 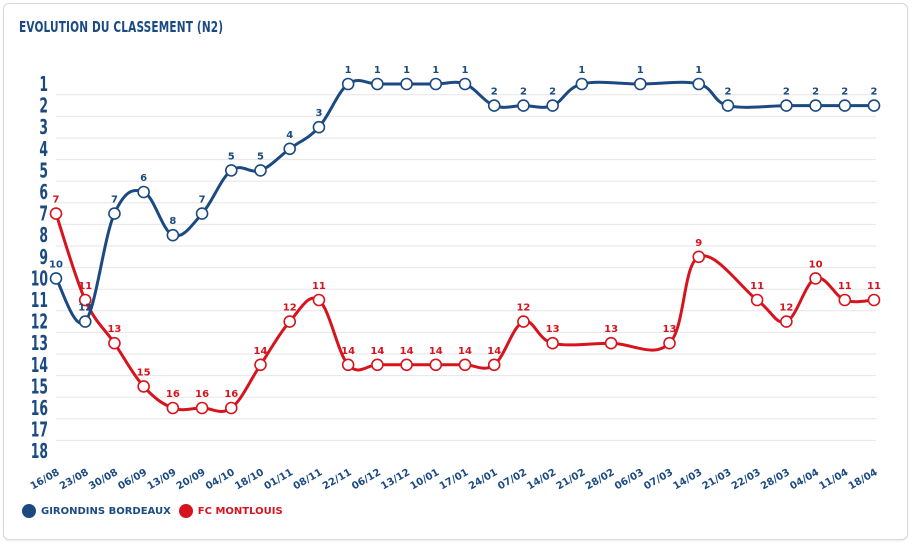 I want to click on x-tick-label: 22/03, so click(x=746, y=479).